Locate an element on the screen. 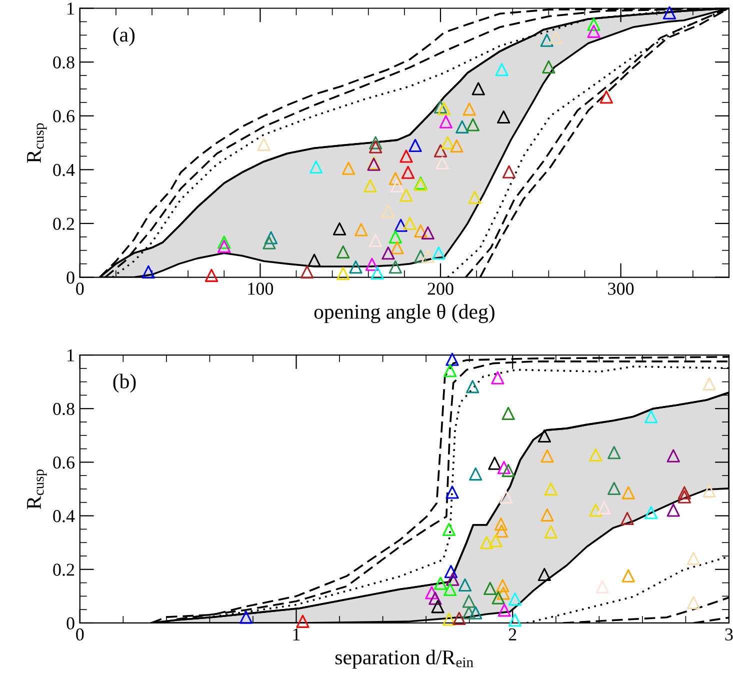  x-tick-label: 3 is located at coordinates (729, 634).